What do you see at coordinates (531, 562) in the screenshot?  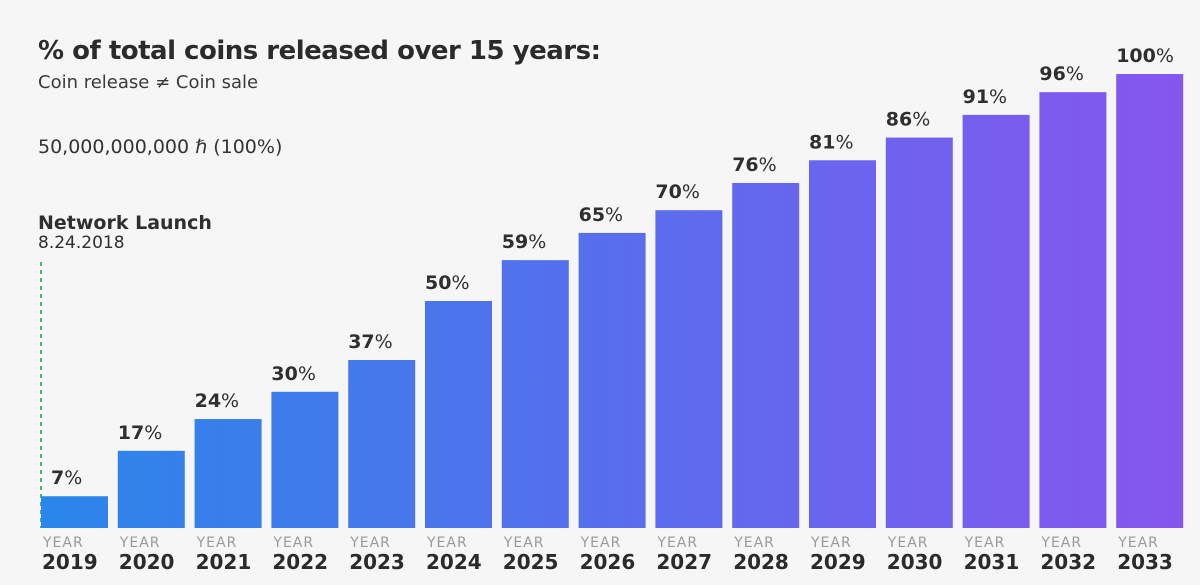 I see `tick-label-2025: 2025` at bounding box center [531, 562].